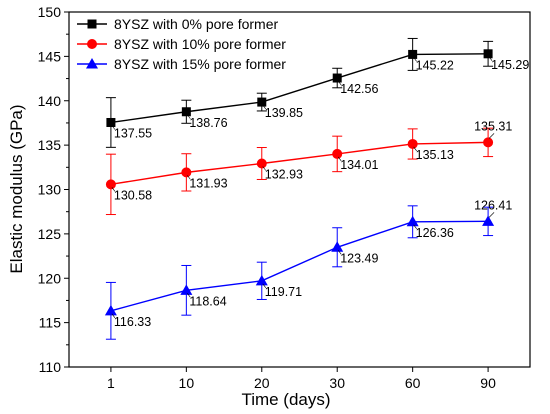 This screenshot has width=550, height=414. I want to click on y-tick-label: 130, so click(50, 190).